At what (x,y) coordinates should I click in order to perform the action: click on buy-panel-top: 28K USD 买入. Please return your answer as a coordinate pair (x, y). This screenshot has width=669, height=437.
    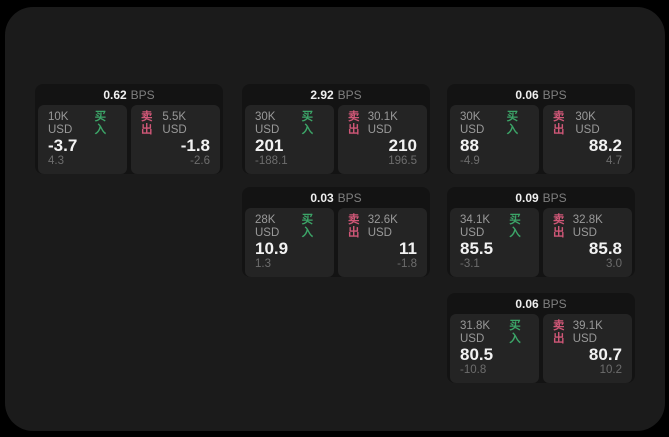
    Looking at the image, I should click on (289, 227).